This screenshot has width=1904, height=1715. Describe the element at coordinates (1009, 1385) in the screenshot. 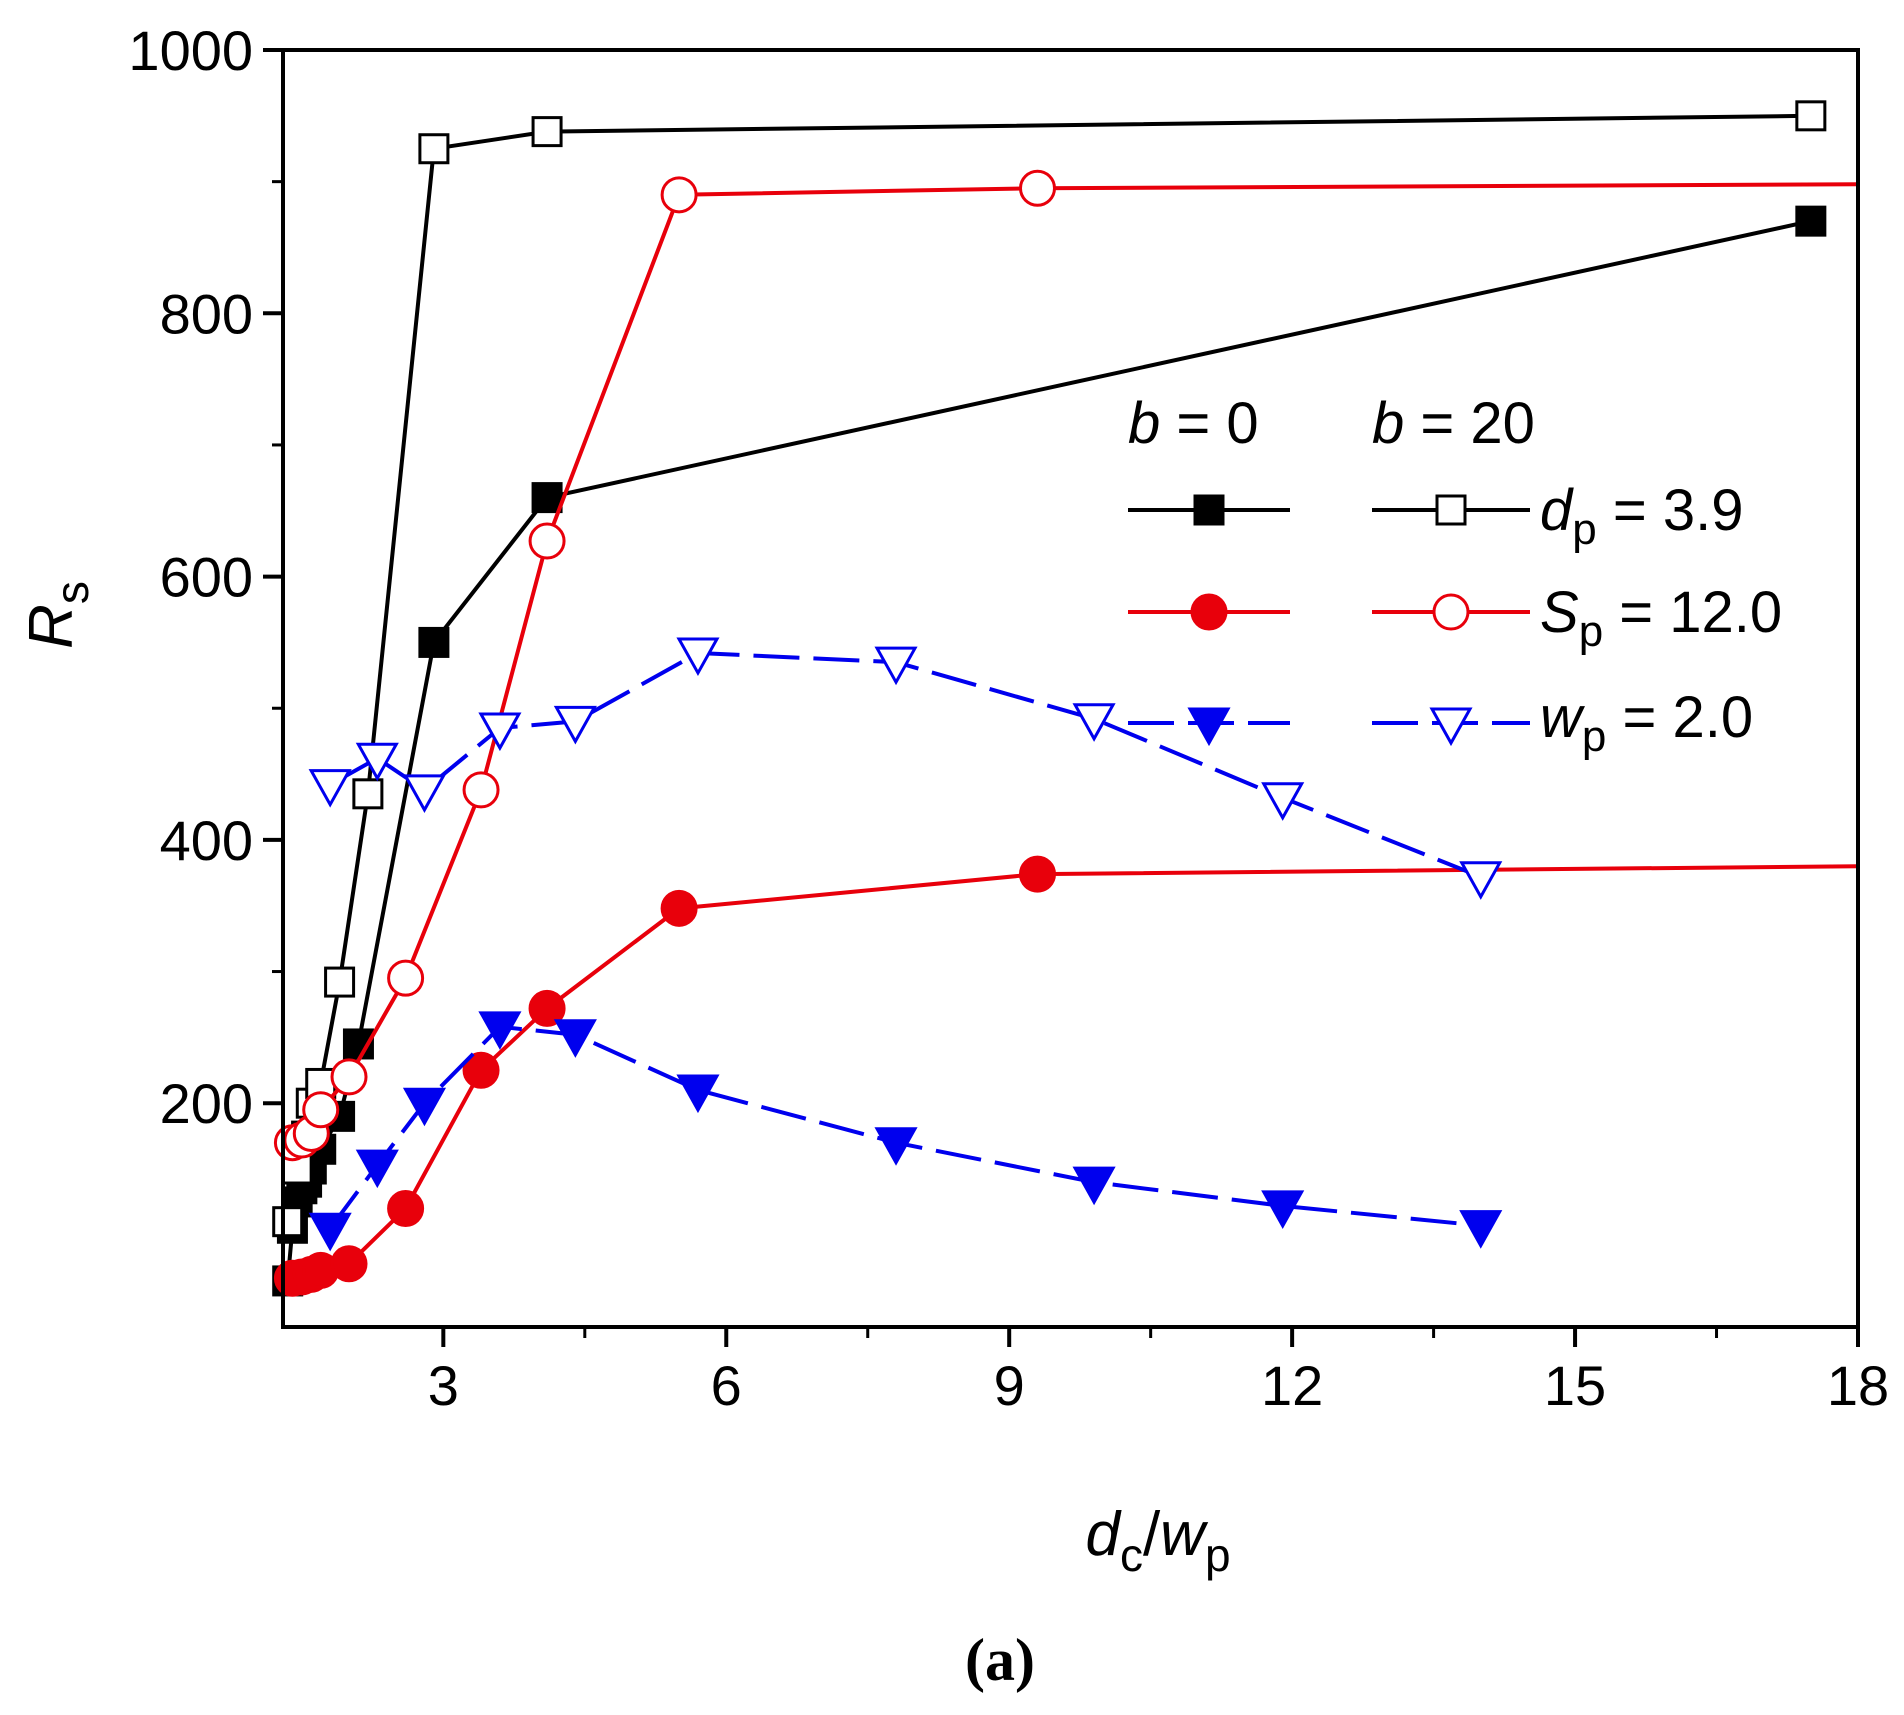

I see `x-tick-label: 9` at that location.